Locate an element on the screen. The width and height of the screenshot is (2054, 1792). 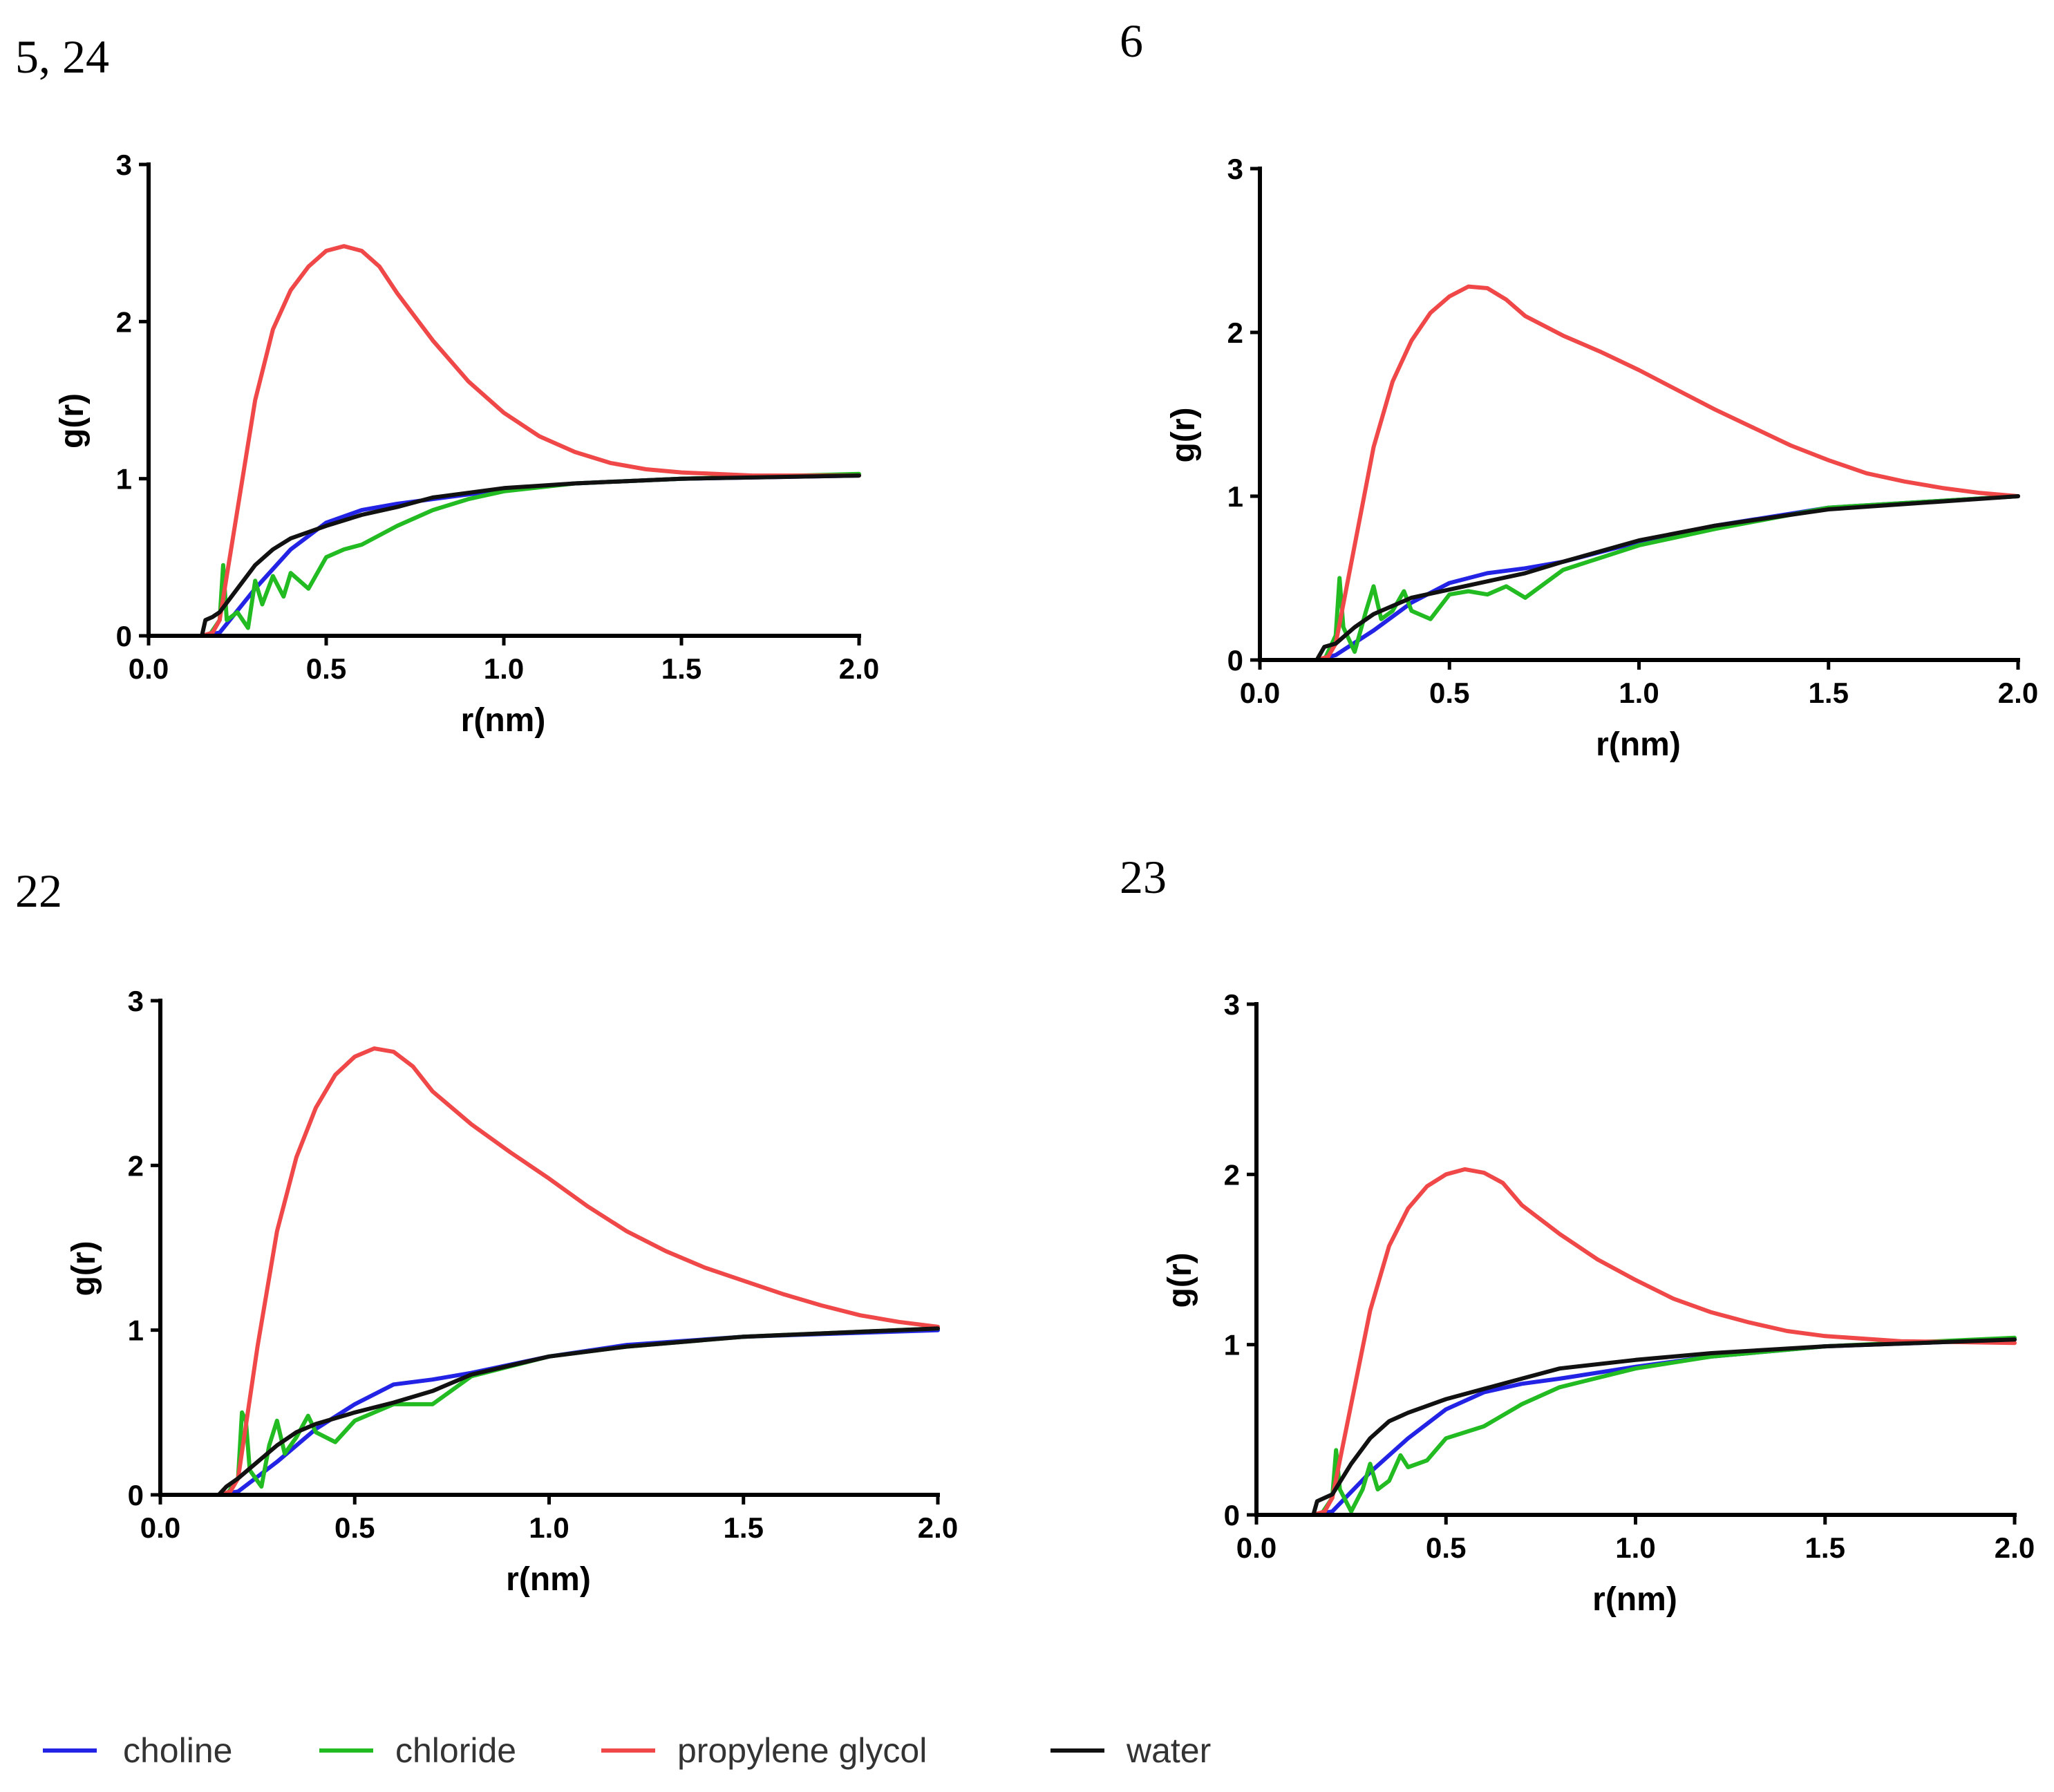
panel-label: 6 is located at coordinates (1131, 41).